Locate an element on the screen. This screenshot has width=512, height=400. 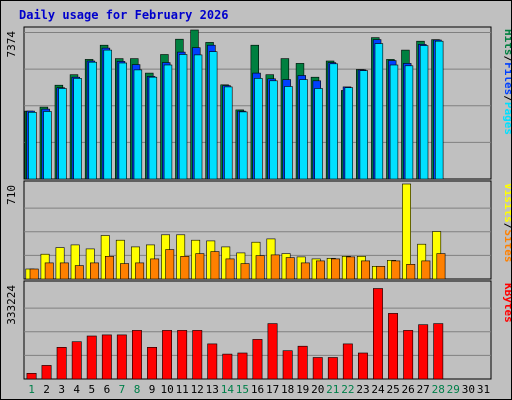
x-tick-label: 9 is located at coordinates (152, 389).